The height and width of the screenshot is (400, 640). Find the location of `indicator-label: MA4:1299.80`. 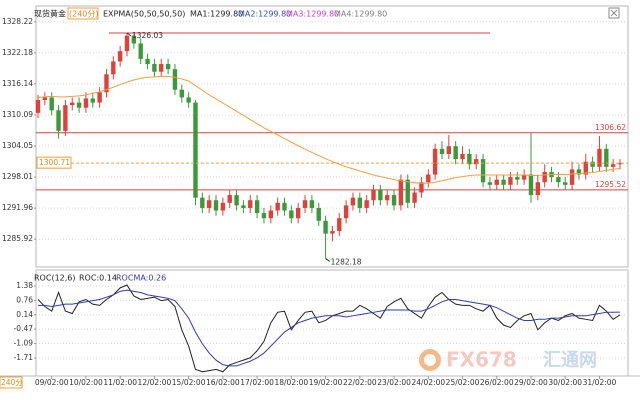

indicator-label: MA4:1299.80 is located at coordinates (360, 14).